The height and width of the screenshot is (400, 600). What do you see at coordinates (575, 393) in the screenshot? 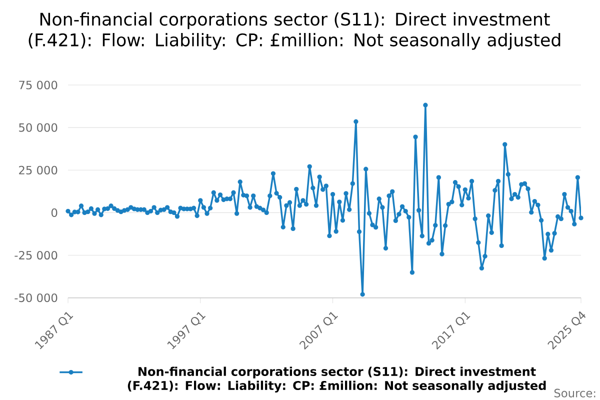
I see `source-note: Source:` at bounding box center [575, 393].